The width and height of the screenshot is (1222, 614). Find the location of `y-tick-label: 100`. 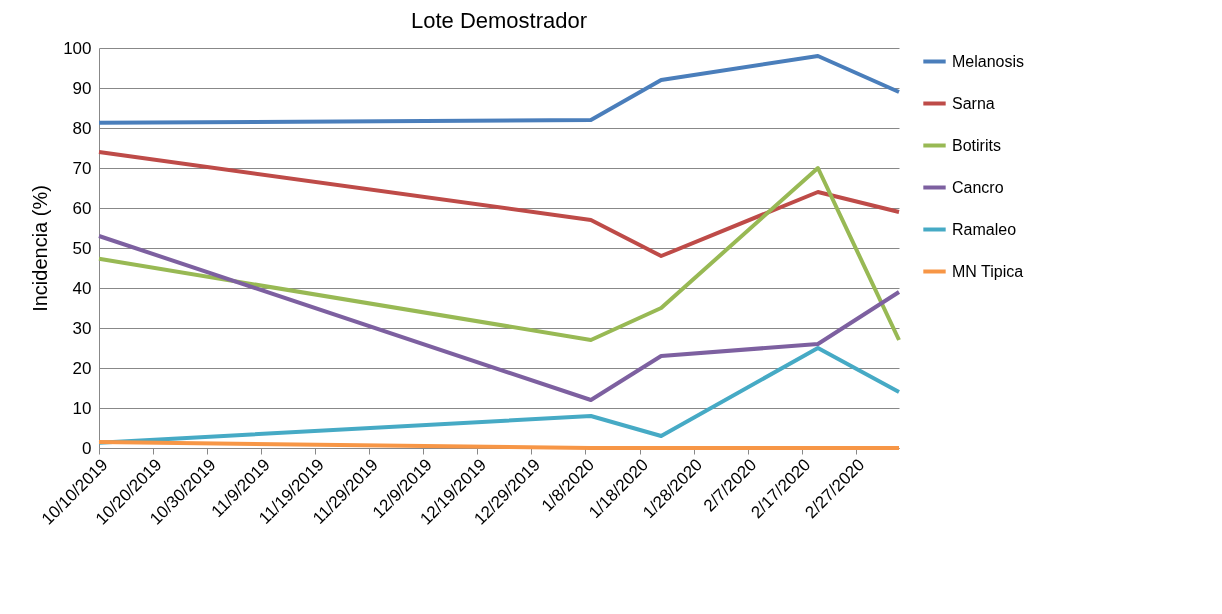

y-tick-label: 100 is located at coordinates (77, 48).